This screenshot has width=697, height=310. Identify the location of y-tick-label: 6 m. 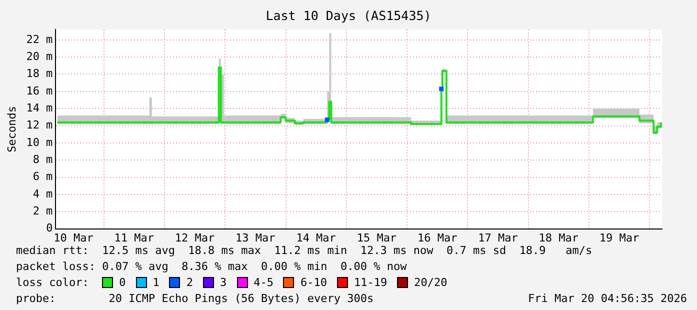
(43, 177).